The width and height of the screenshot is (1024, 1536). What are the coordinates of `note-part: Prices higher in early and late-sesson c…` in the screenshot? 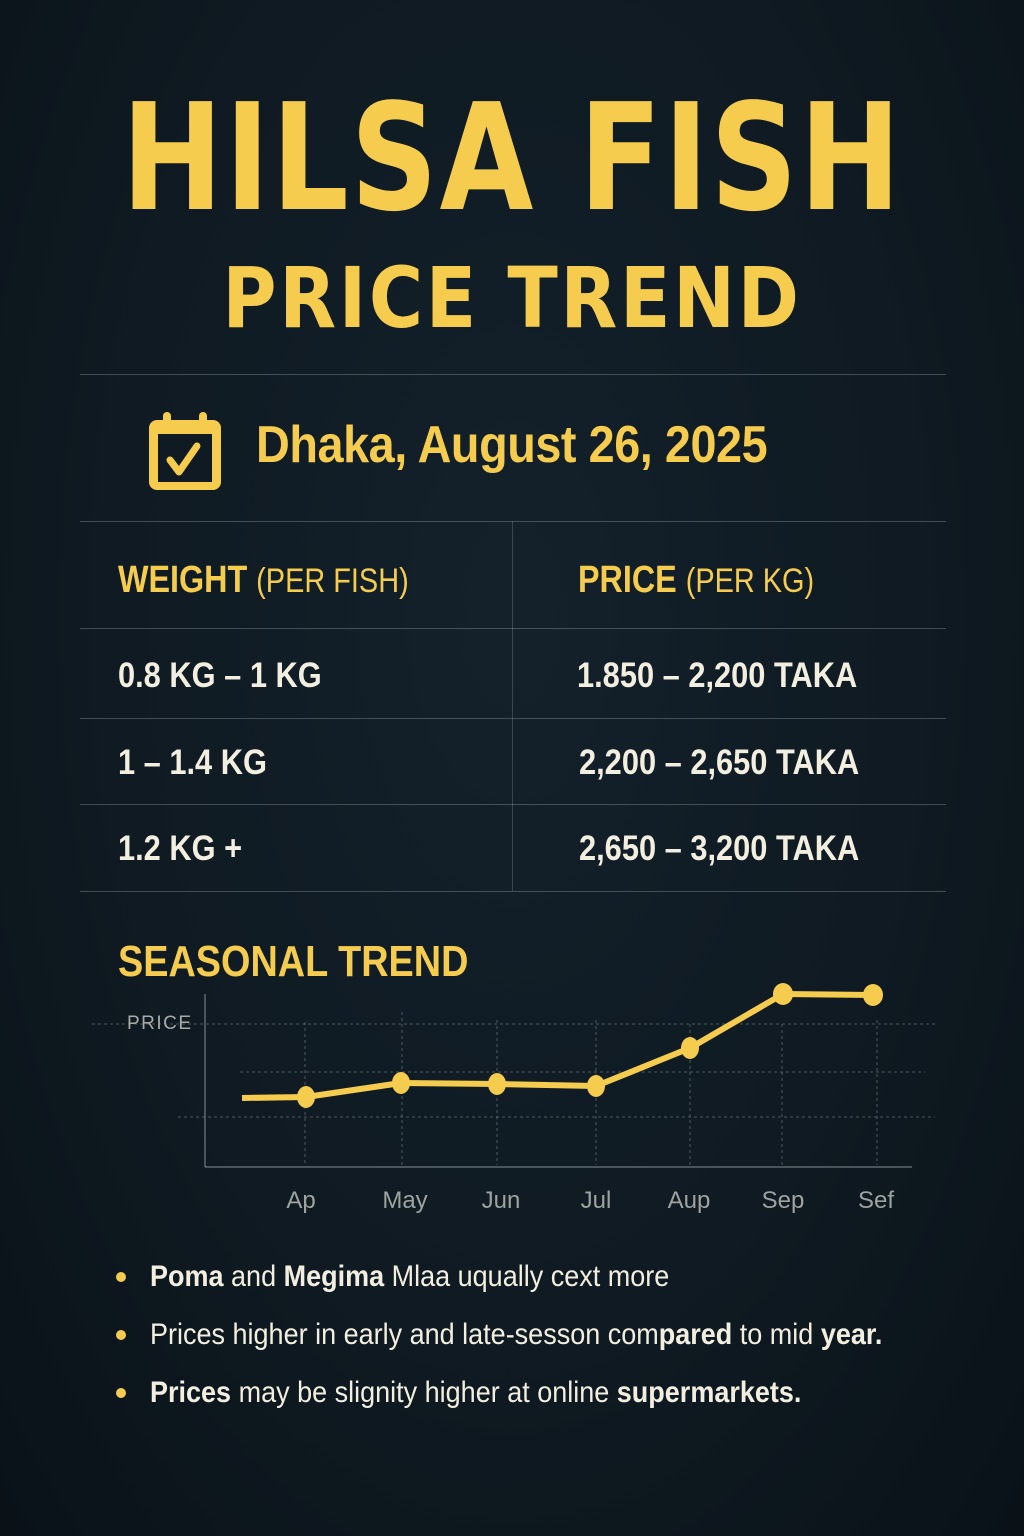 It's located at (404, 1334).